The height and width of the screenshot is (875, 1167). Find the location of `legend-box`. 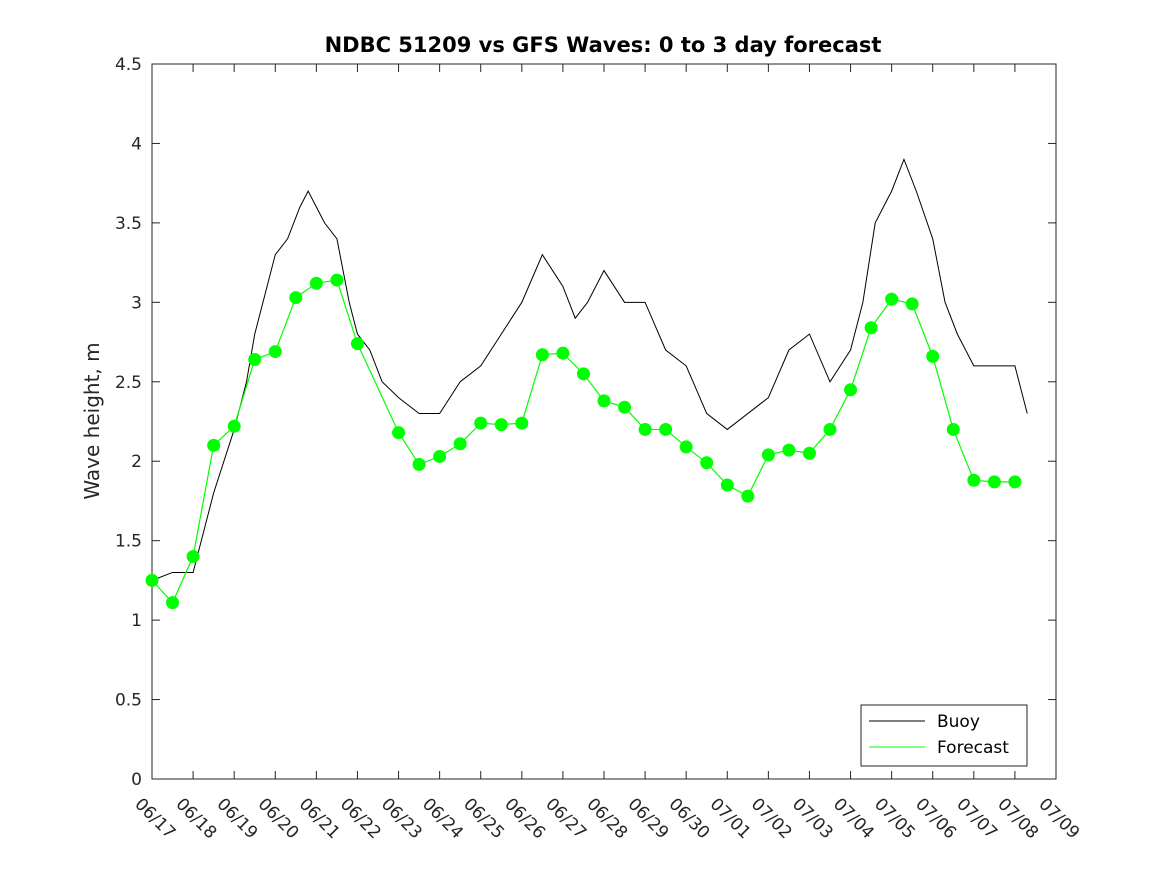

legend-box is located at coordinates (944, 735).